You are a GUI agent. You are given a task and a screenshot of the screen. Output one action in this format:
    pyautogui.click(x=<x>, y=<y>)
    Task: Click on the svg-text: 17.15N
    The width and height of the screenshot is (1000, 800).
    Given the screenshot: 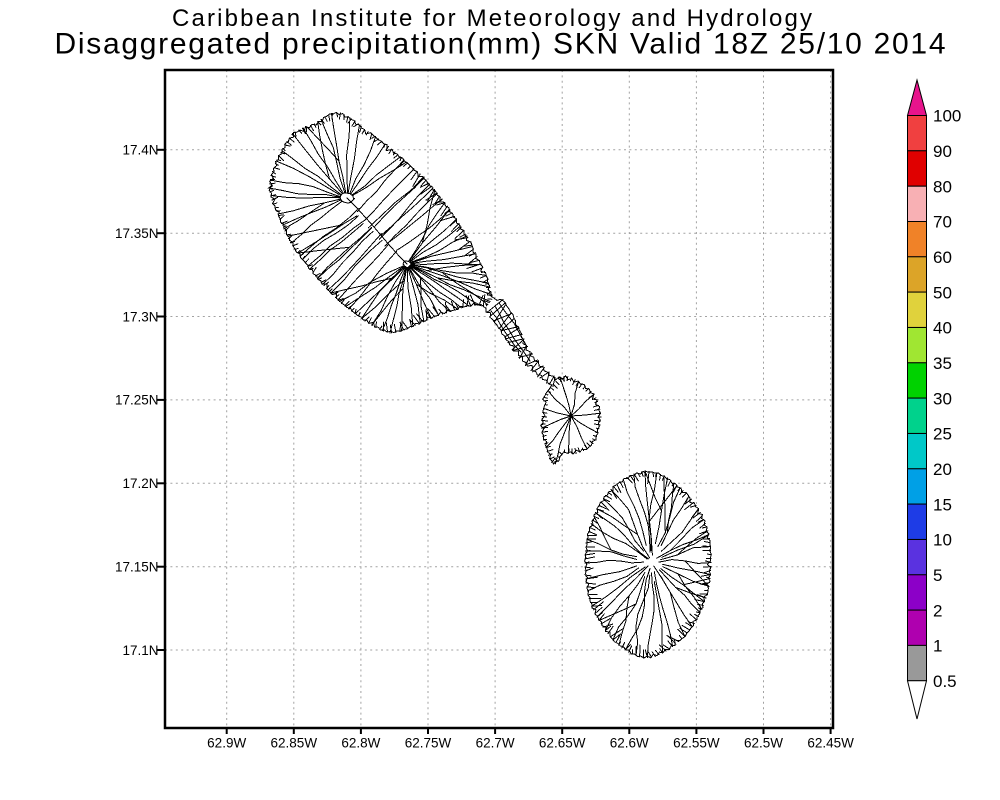 What is the action you would take?
    pyautogui.click(x=137, y=567)
    